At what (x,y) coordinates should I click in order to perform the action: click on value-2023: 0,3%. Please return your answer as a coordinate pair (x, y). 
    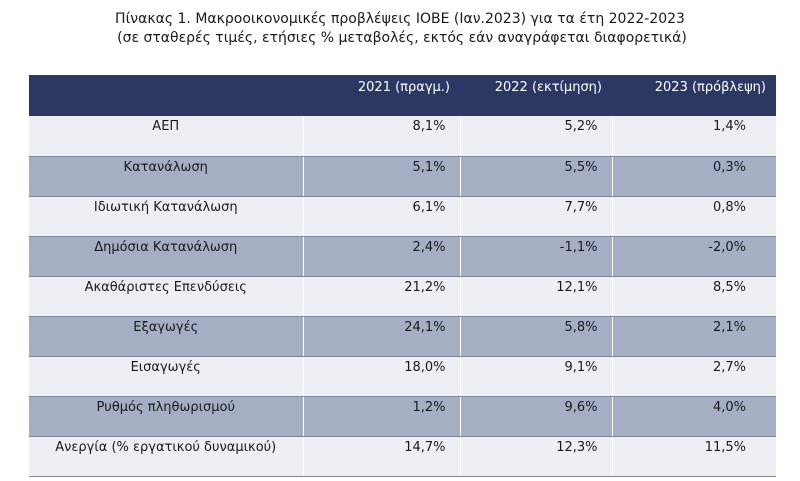
    Looking at the image, I should click on (693, 176).